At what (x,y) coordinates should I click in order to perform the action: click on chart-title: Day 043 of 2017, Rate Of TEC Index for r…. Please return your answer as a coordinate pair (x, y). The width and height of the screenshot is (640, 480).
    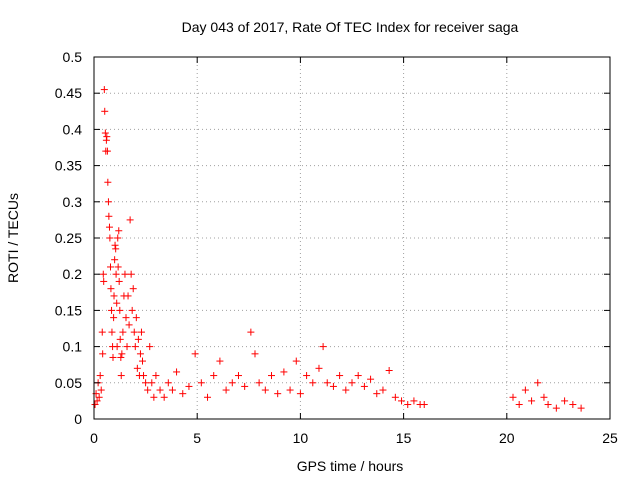
    Looking at the image, I should click on (350, 27).